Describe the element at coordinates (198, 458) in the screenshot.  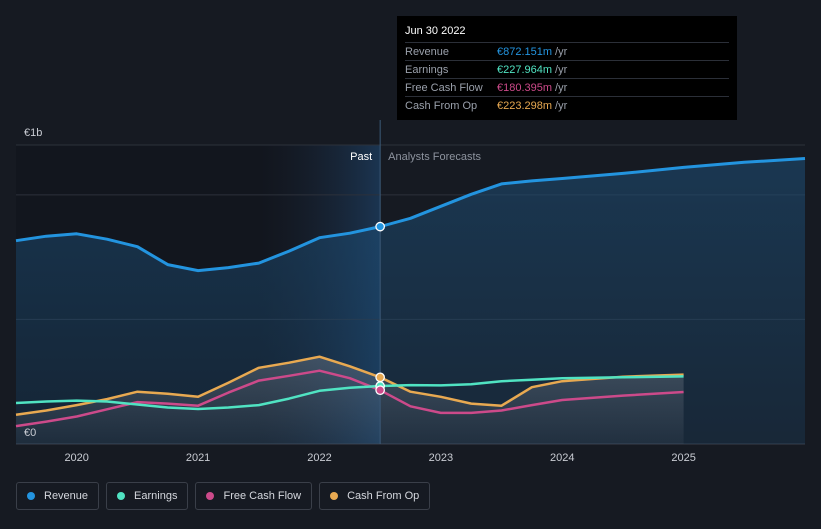
I see `x-tick-label: 2021` at that location.